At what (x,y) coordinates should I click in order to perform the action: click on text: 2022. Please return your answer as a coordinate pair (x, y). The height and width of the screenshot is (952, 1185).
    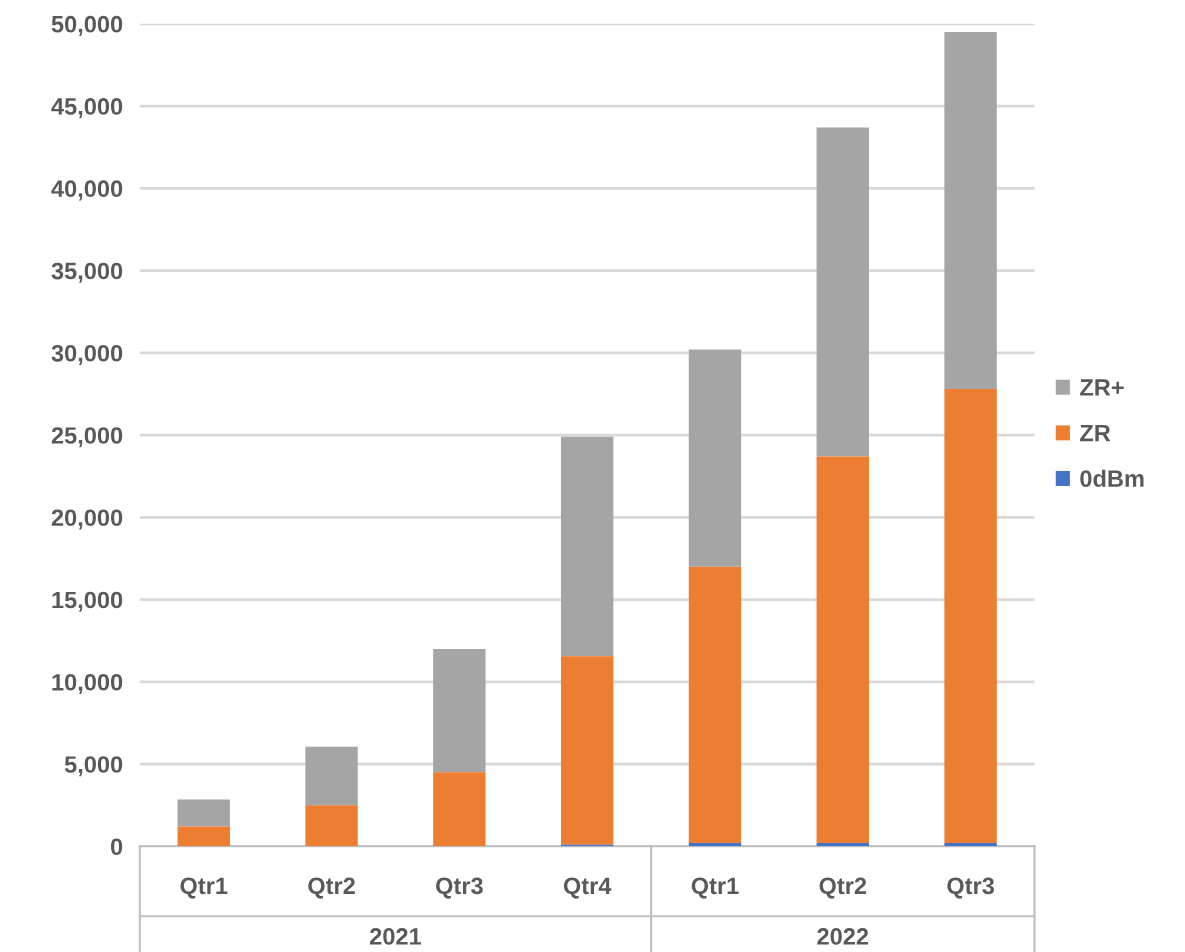
    Looking at the image, I should click on (843, 936).